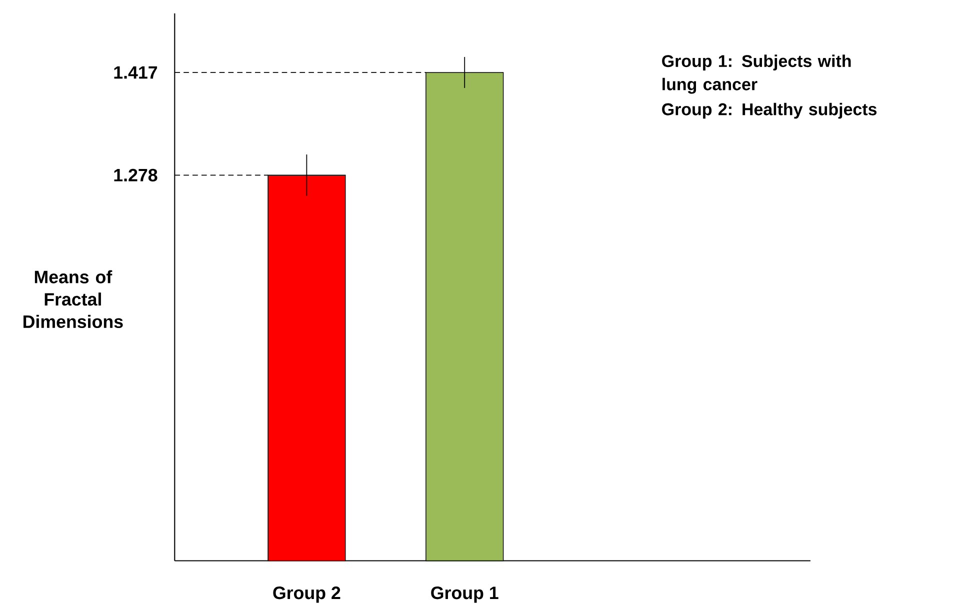  Describe the element at coordinates (136, 72) in the screenshot. I see `y-tick-label: 1.417` at that location.